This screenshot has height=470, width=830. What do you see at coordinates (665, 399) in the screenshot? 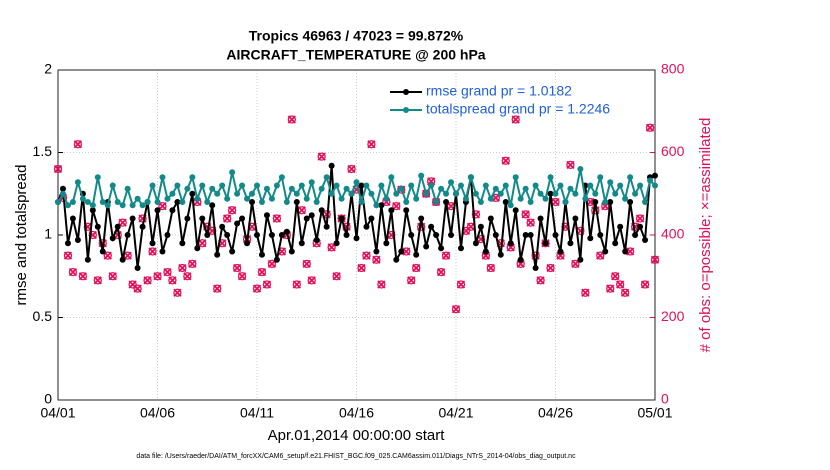
I see `y2-tick-label: 0` at bounding box center [665, 399].